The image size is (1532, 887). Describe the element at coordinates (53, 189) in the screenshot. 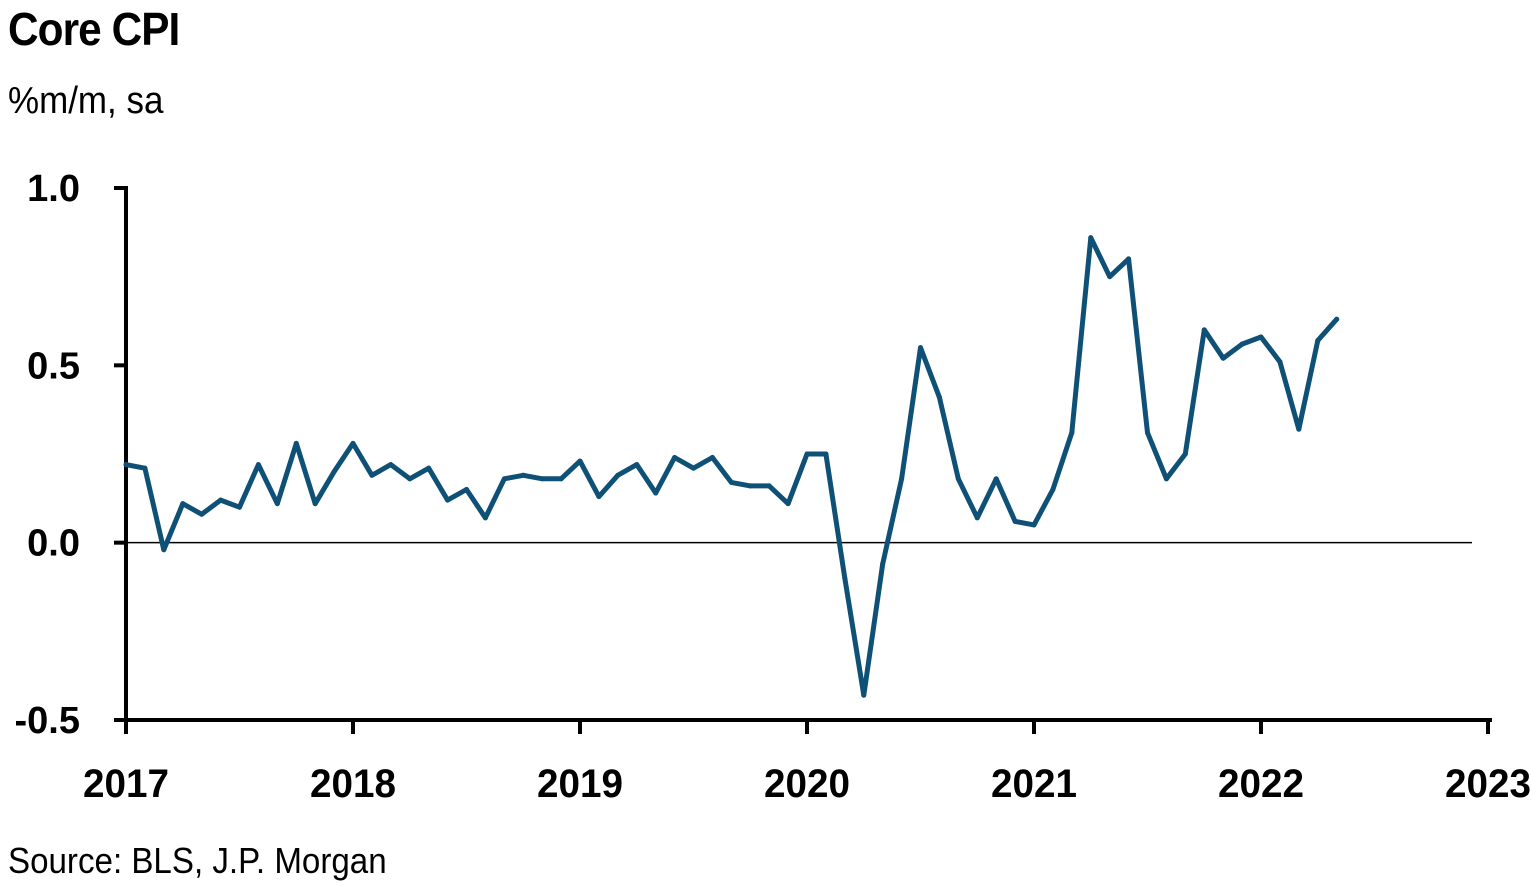

I see `y-tick-label: 1.0` at that location.